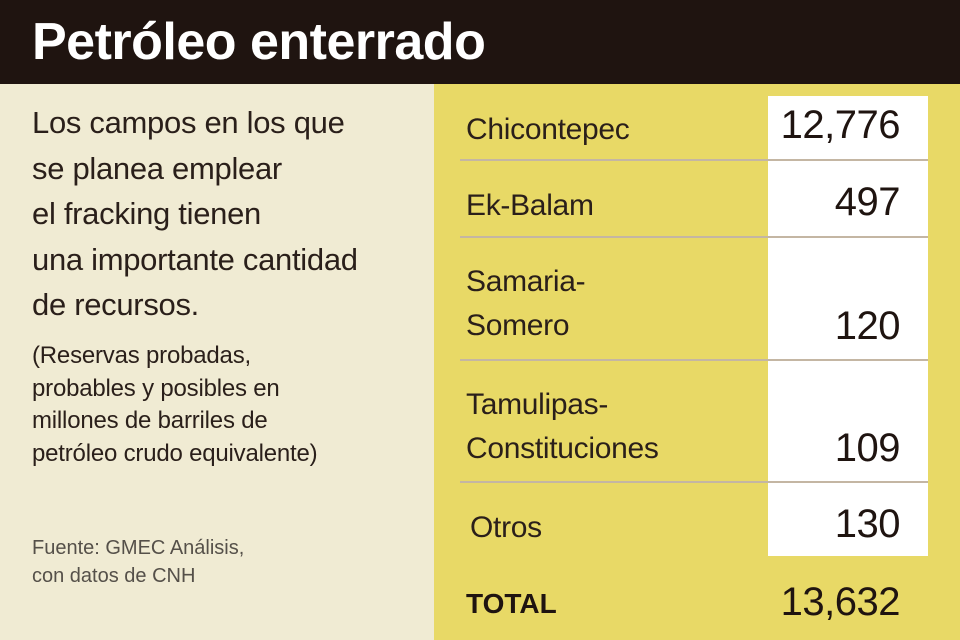  I want to click on table-row-value: 109, so click(867, 448).